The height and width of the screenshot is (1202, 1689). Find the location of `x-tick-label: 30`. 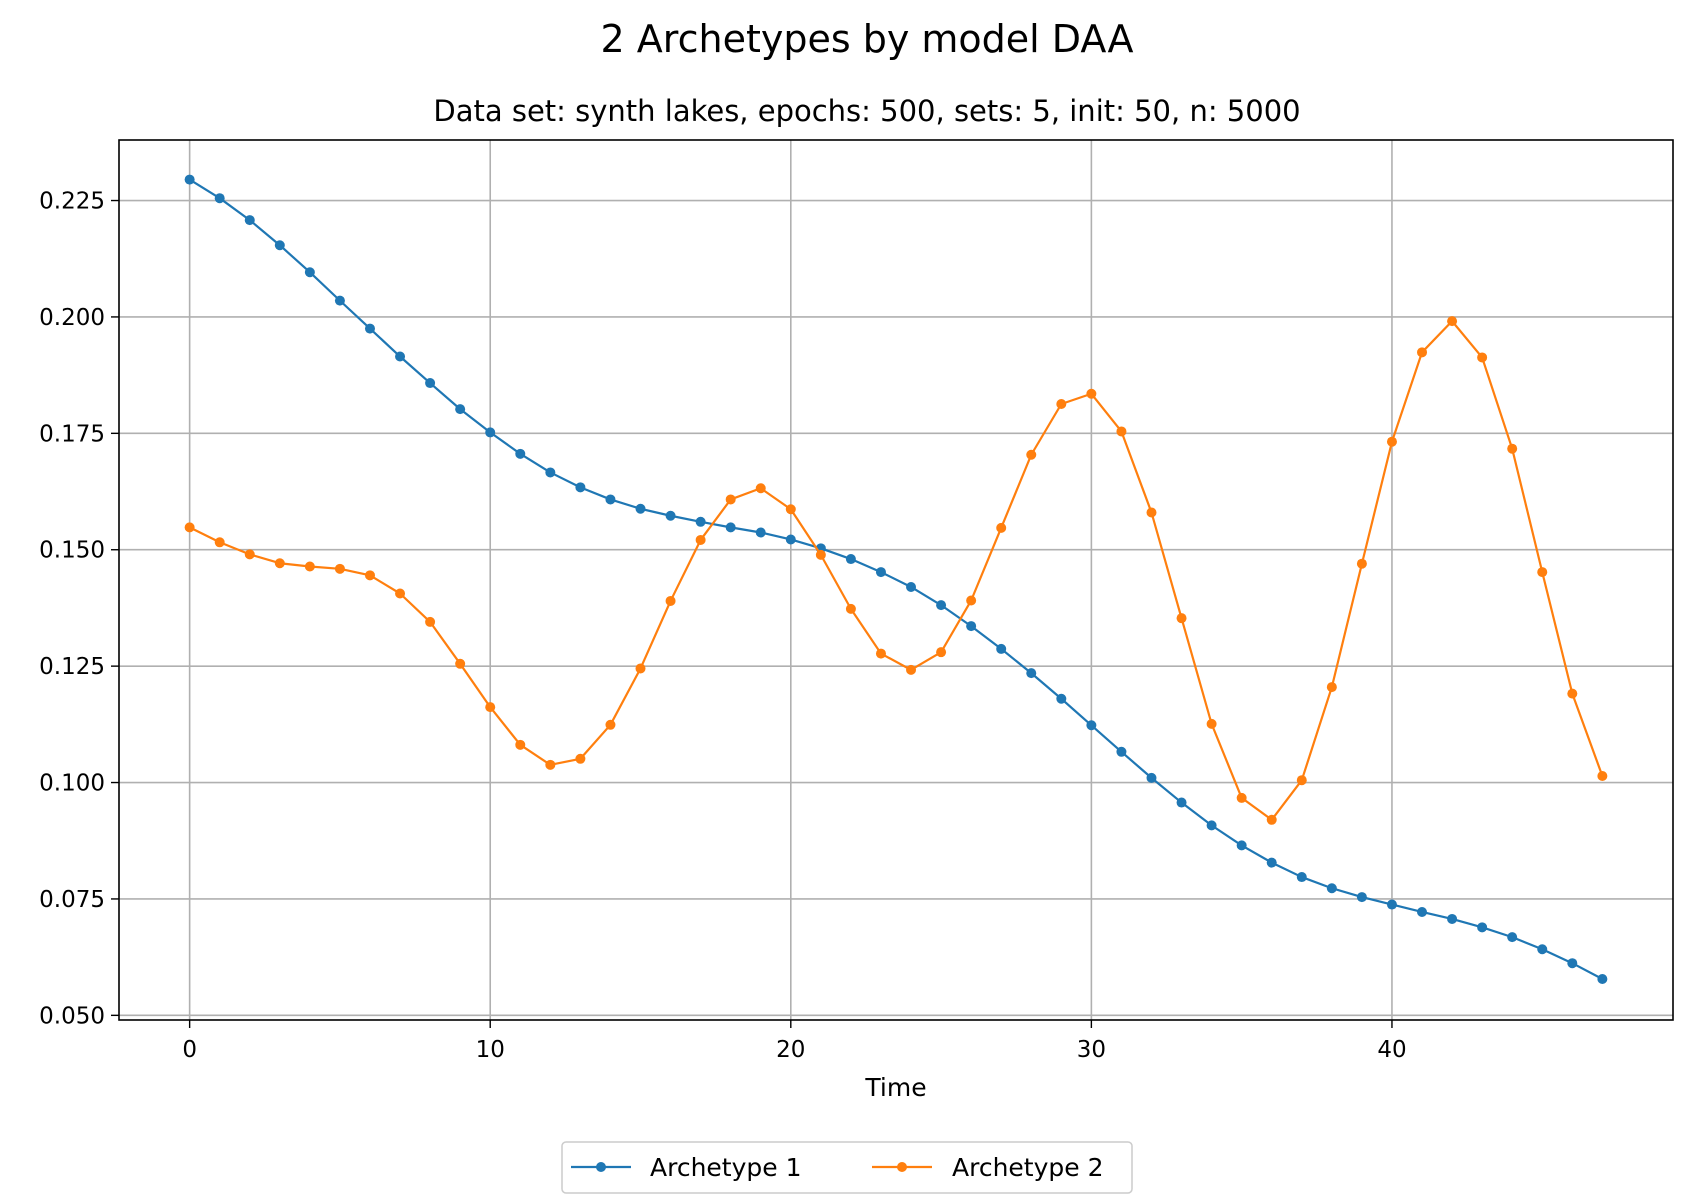

x-tick-label: 30 is located at coordinates (1091, 1050).